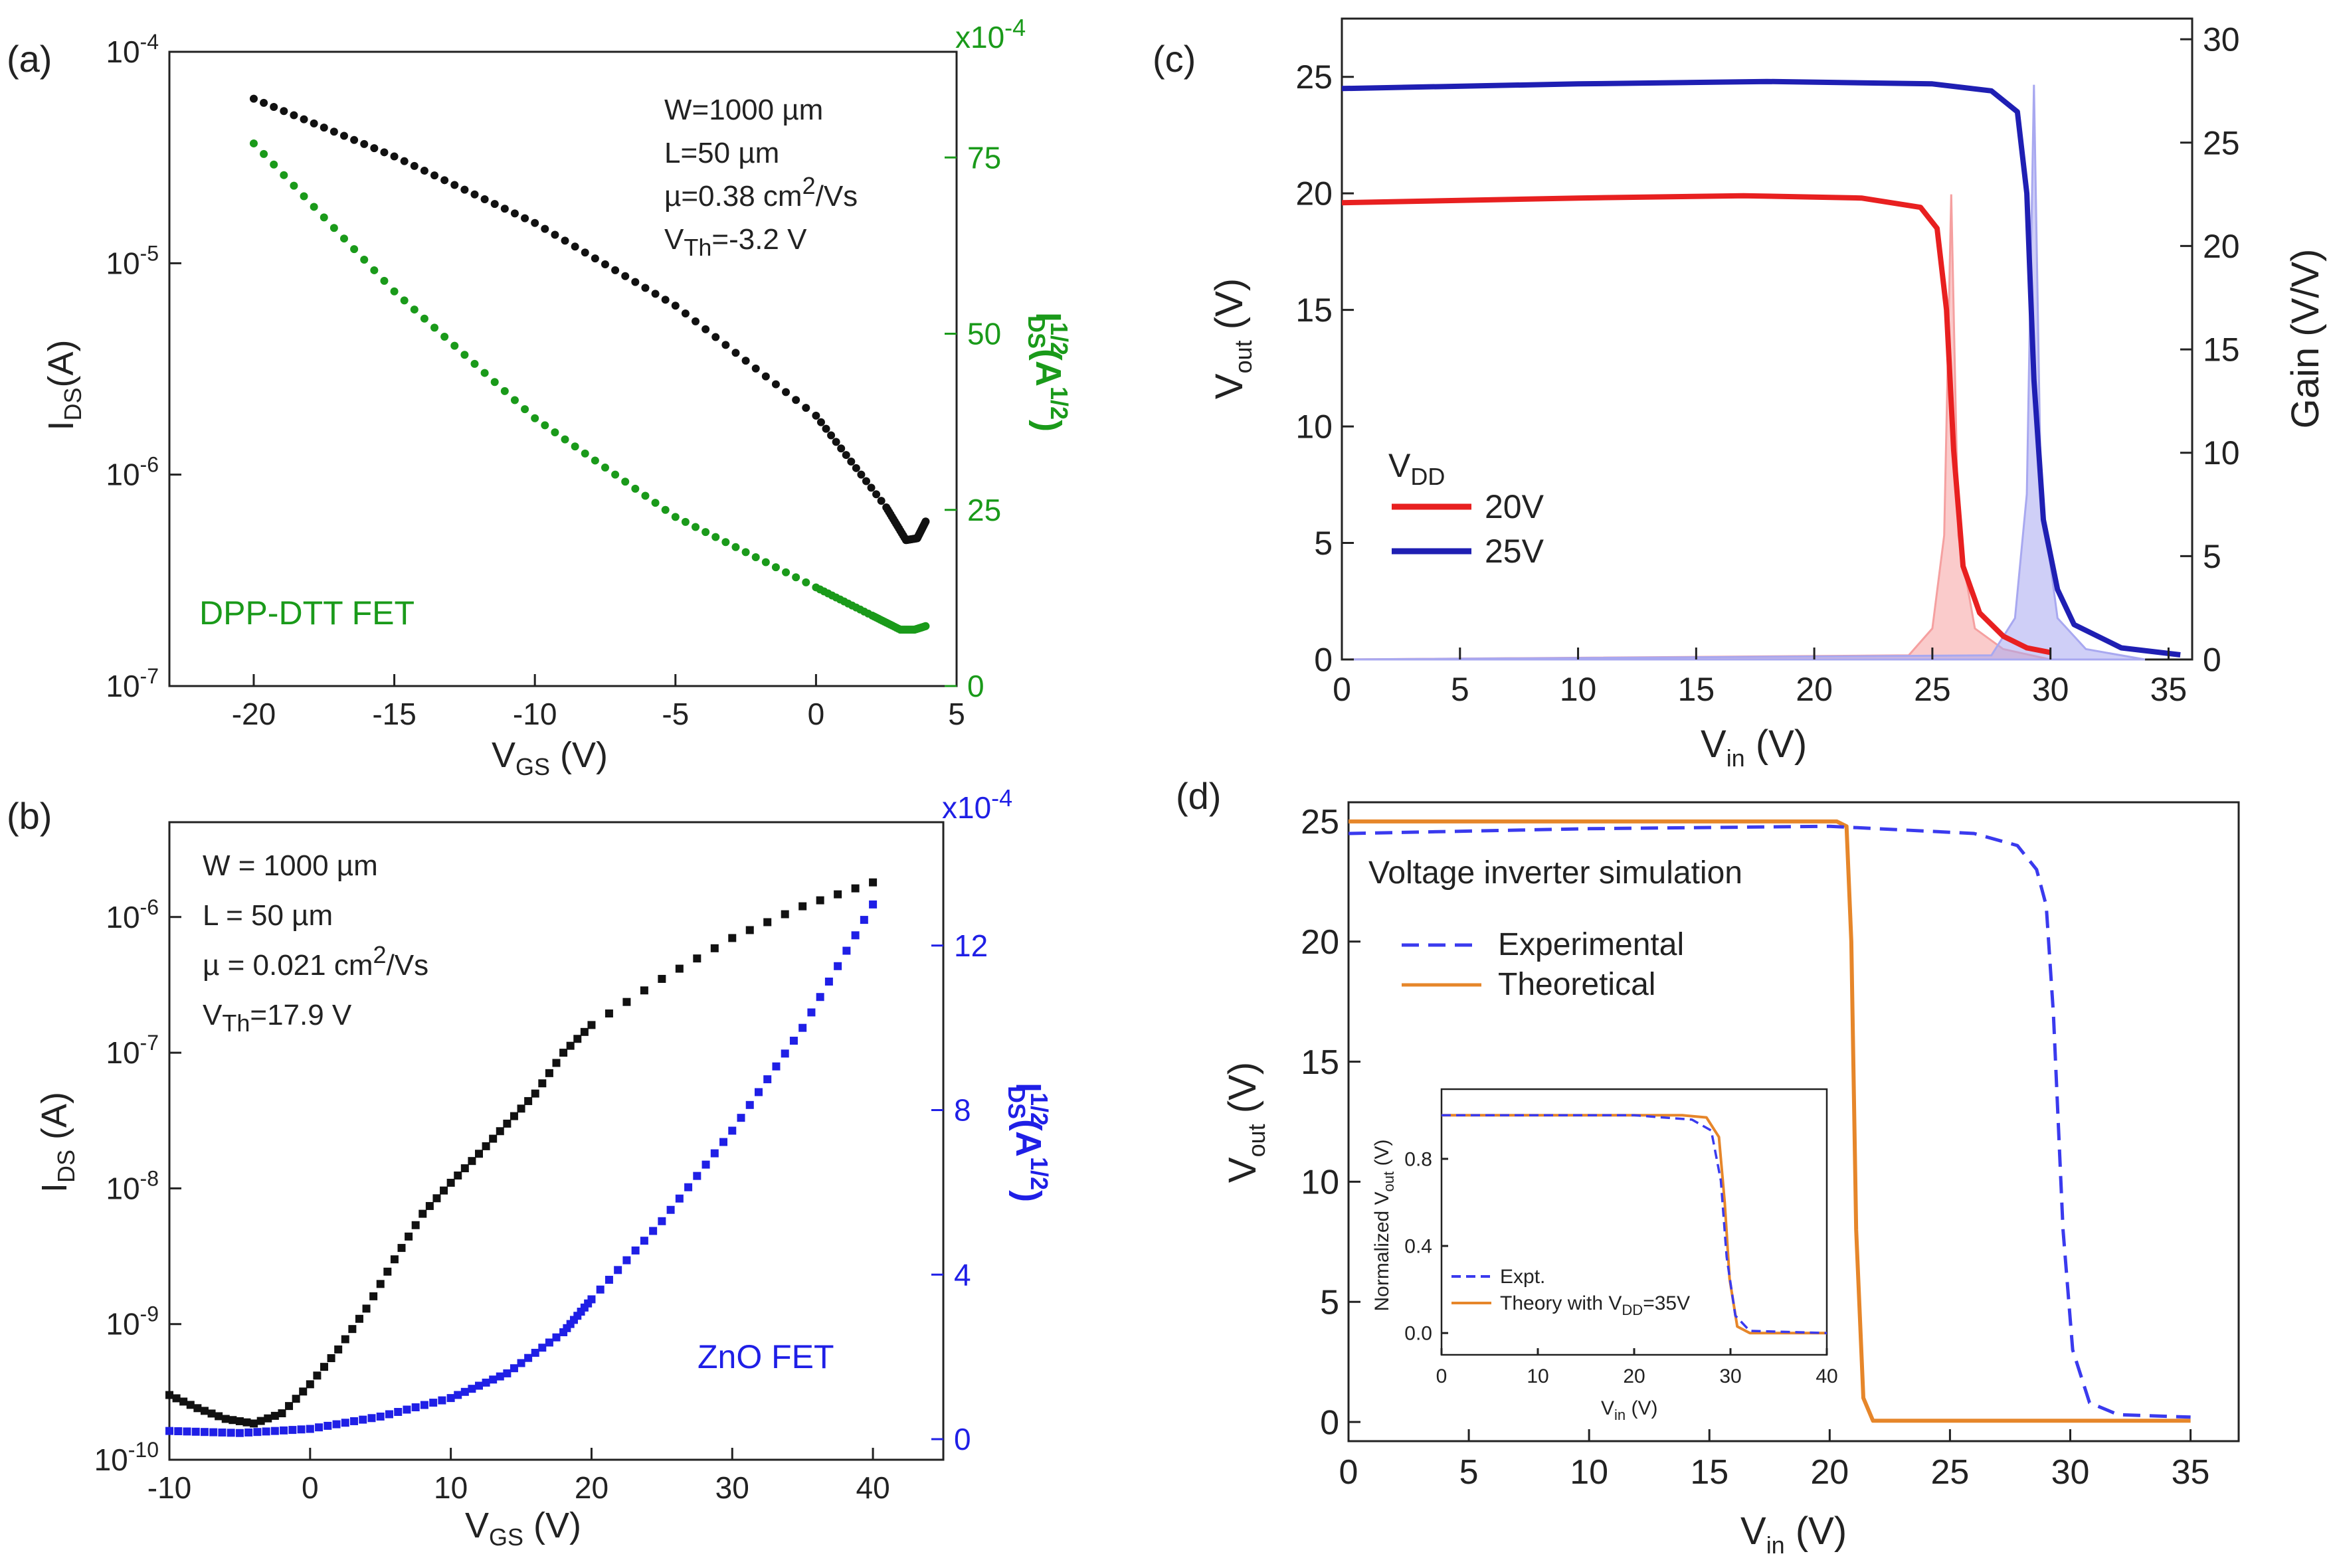  Describe the element at coordinates (143, 367) in the screenshot. I see `panel-a-y-ticks: 10-7 10-6 10-5 10-4` at that location.